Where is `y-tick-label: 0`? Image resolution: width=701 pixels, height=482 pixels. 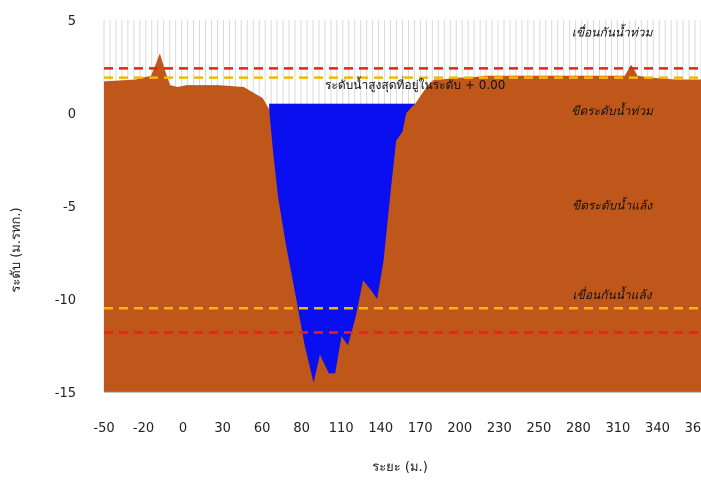 y-tick-label: 0 is located at coordinates (72, 114).